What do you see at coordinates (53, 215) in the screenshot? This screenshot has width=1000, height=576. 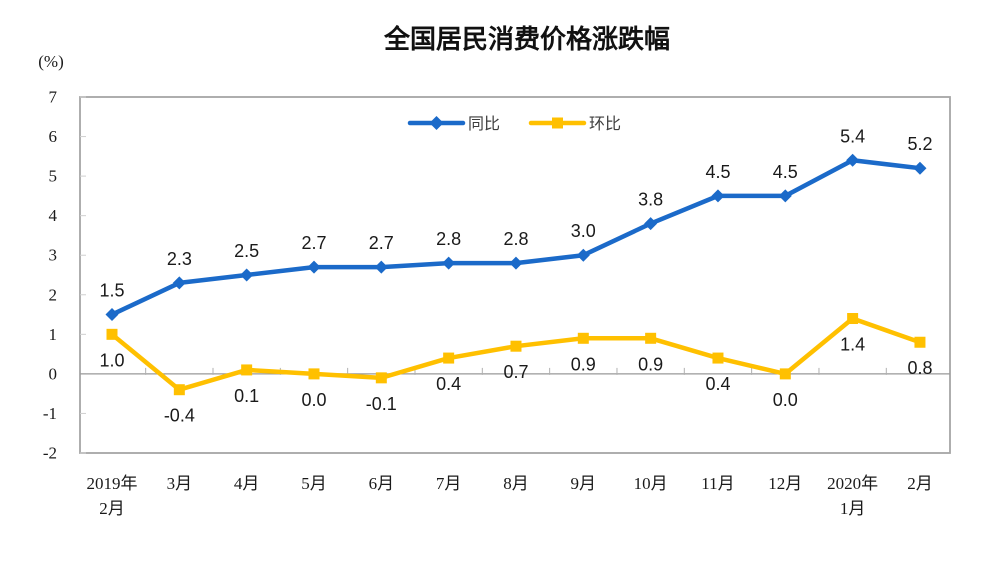 I see `y-tick-label: 4` at bounding box center [53, 215].